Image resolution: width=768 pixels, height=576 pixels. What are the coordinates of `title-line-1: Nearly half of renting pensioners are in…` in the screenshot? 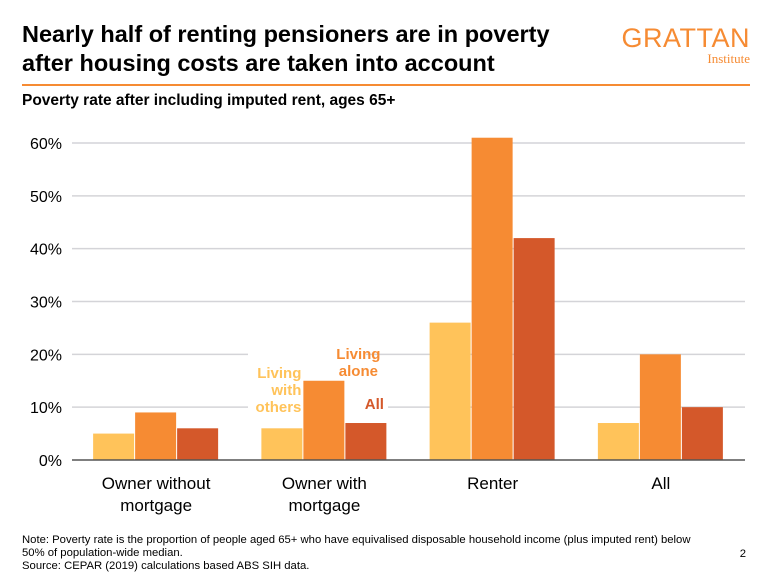 It's located at (286, 34).